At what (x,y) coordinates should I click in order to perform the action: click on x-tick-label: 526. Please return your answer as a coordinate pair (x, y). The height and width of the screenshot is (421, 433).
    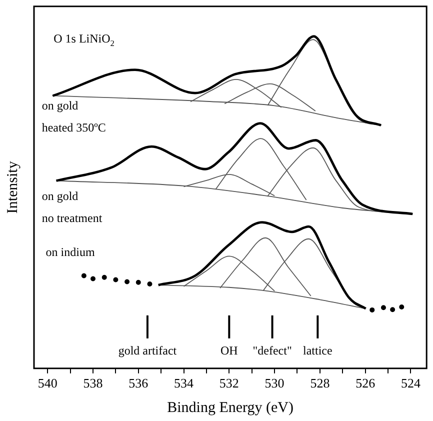
    Looking at the image, I should click on (366, 383).